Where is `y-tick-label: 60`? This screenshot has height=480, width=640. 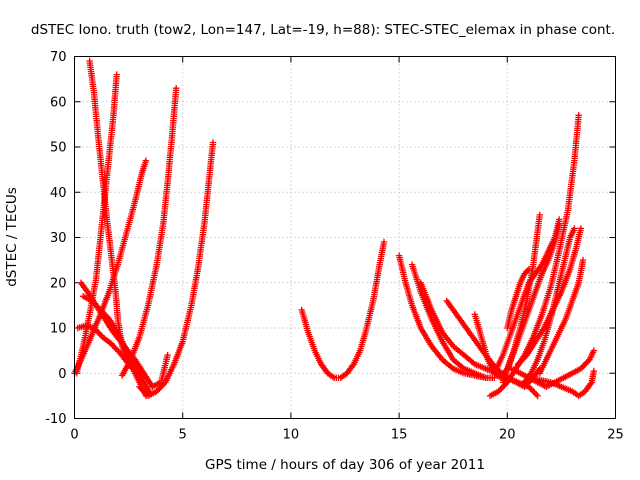
y-tick-label: 60 is located at coordinates (58, 102).